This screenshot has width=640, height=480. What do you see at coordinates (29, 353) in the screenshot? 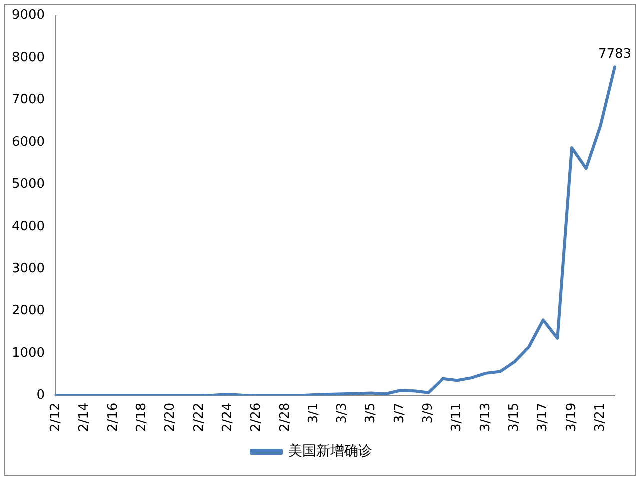
I see `y-tick-label: 1000` at bounding box center [29, 353].